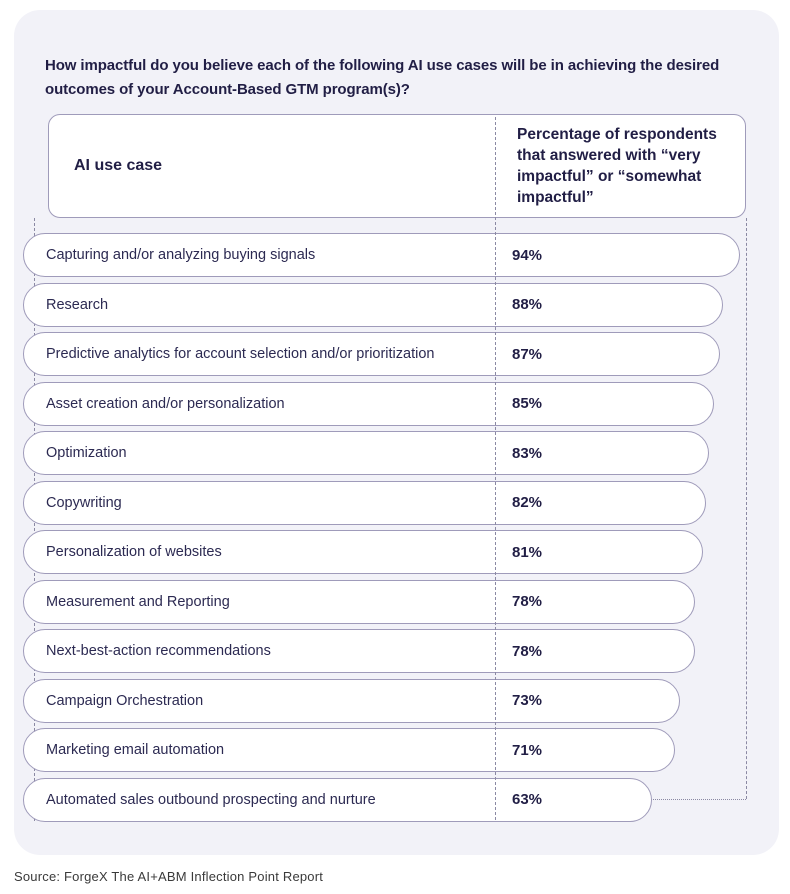  I want to click on row-value: 94%, so click(527, 255).